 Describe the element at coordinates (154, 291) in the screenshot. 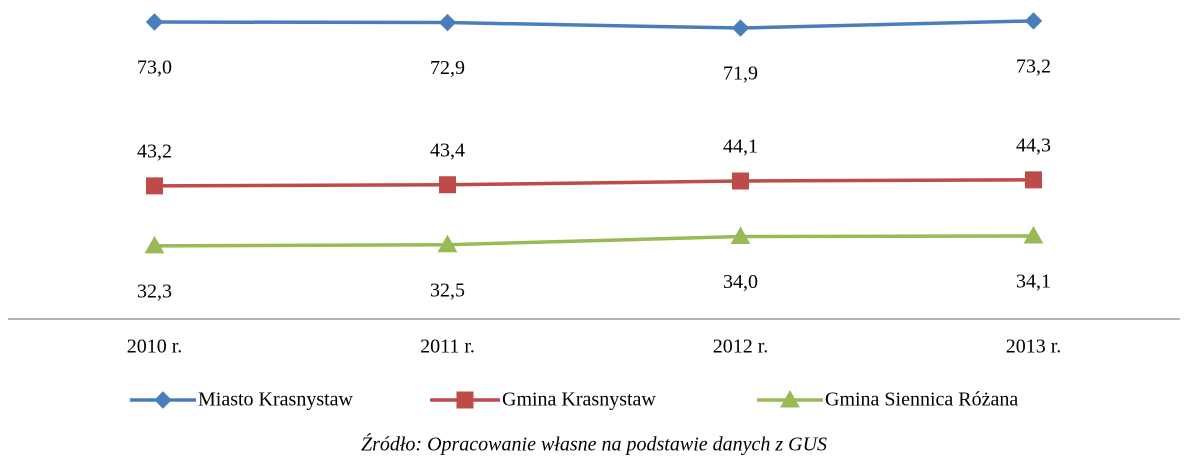

I see `data-label: 32,3` at that location.